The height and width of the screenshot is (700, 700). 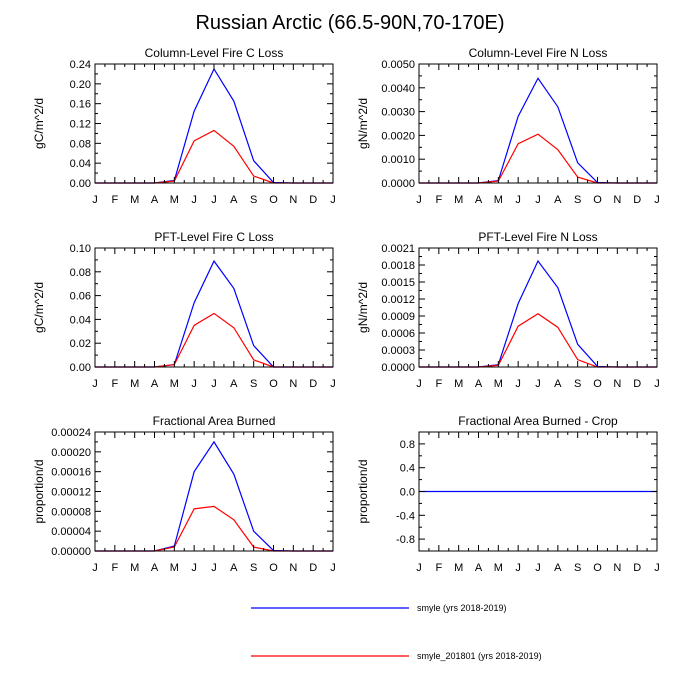 What do you see at coordinates (405, 516) in the screenshot?
I see `y-tick-label: -0.4` at bounding box center [405, 516].